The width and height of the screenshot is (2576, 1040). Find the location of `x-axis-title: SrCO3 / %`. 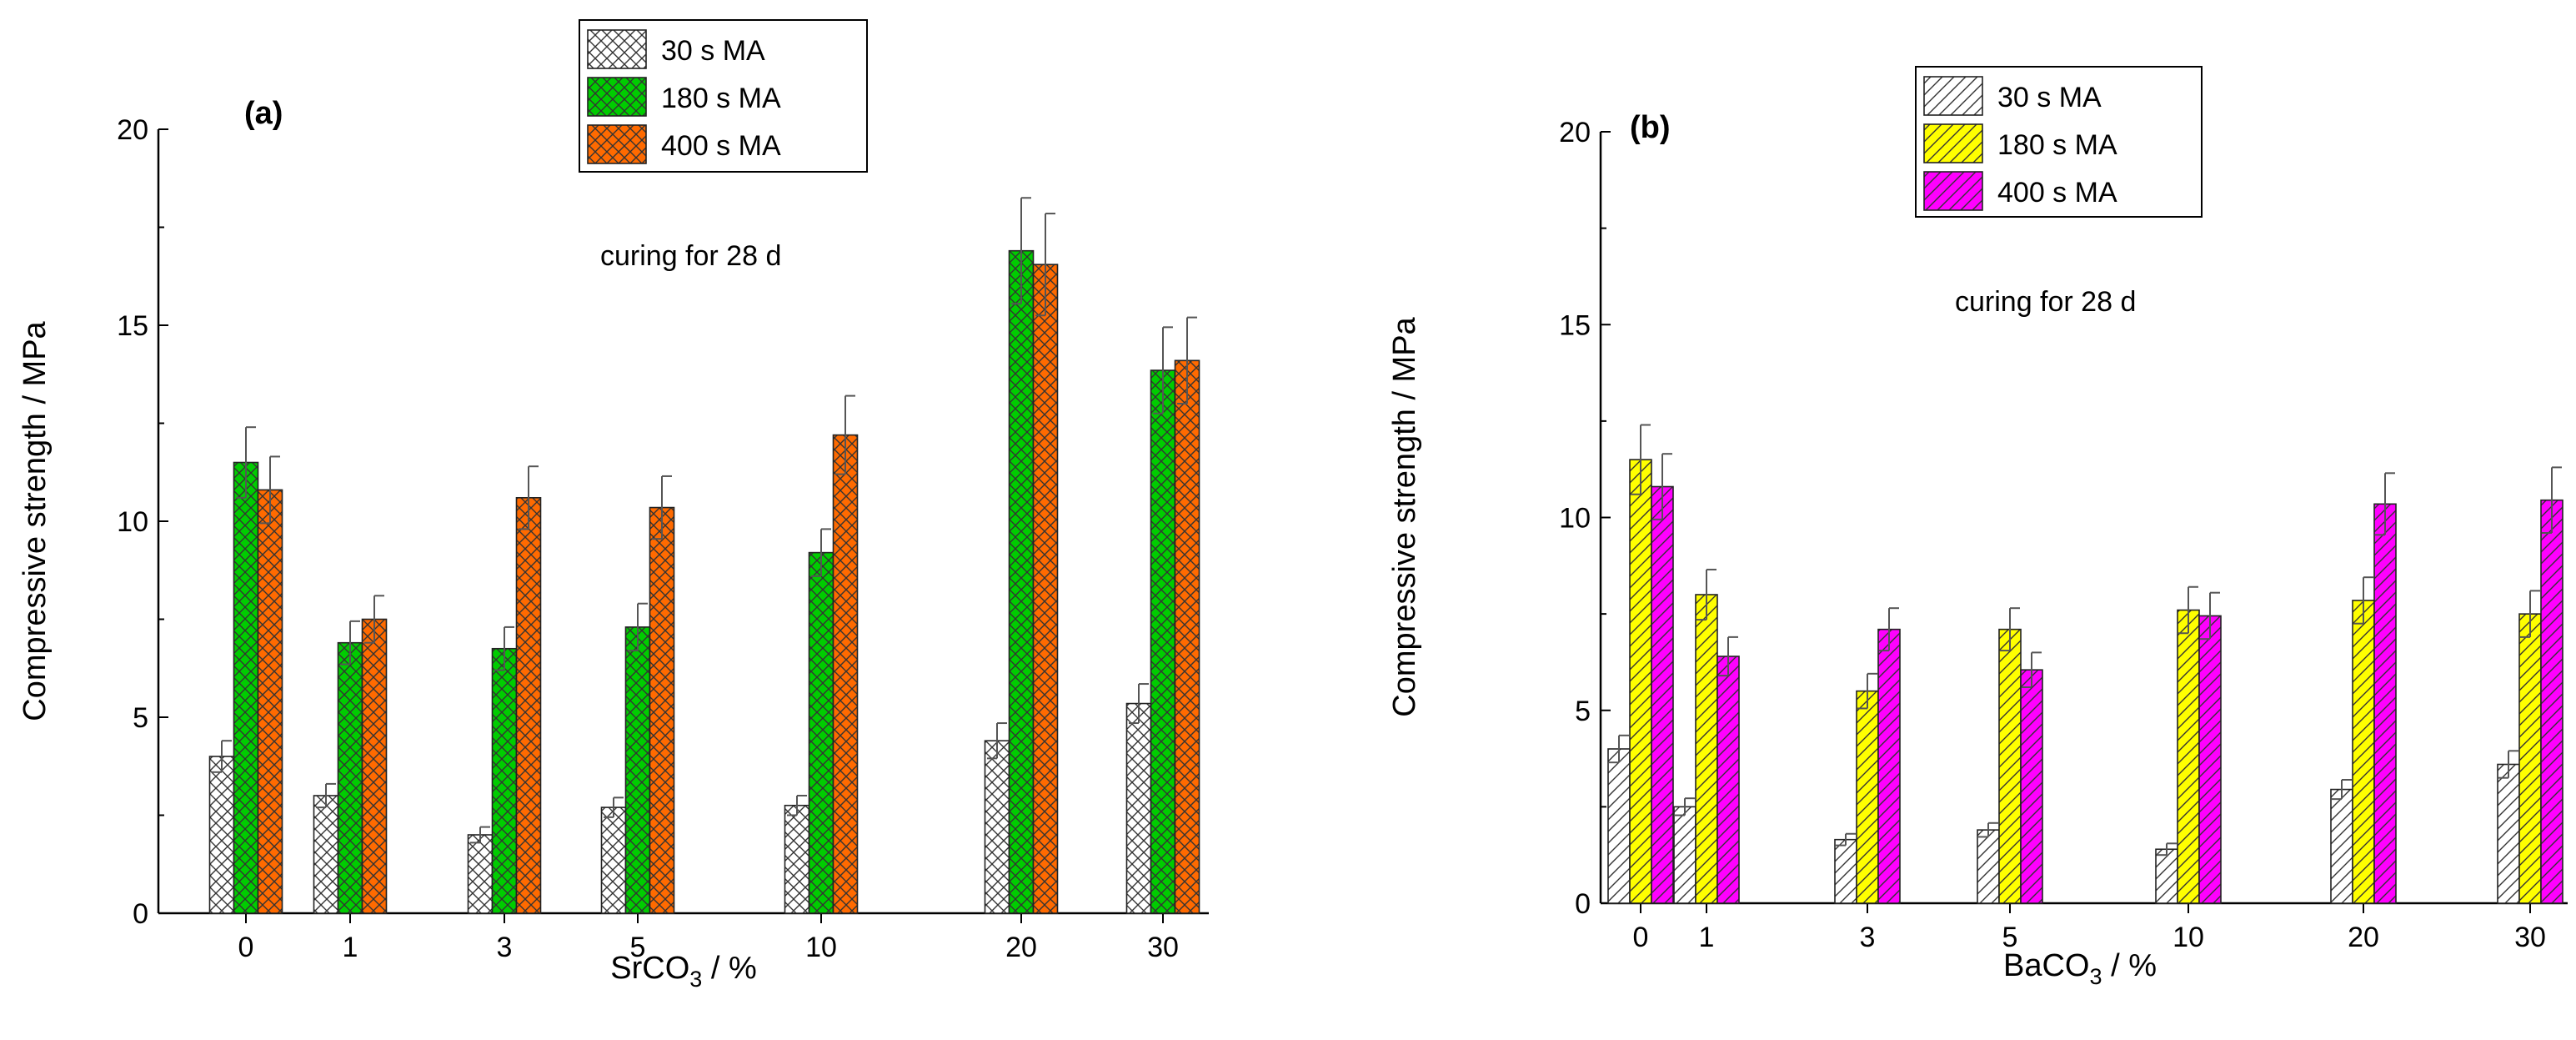

x-axis-title: SrCO3 / % is located at coordinates (683, 971).